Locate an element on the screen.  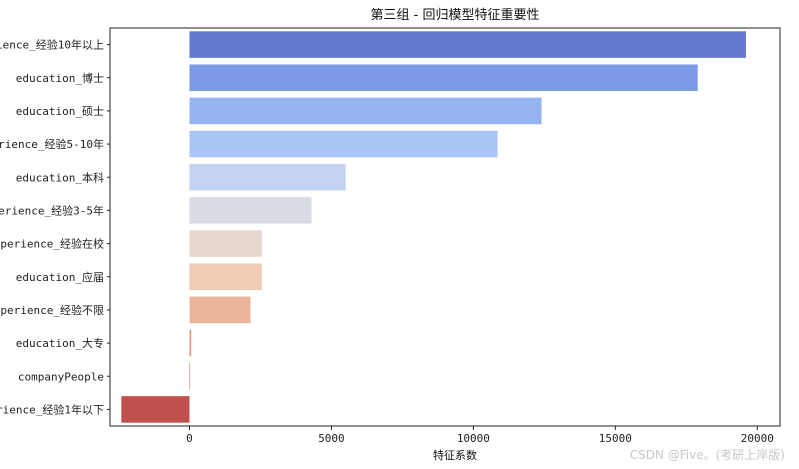
x-tick-label-0: 0 is located at coordinates (189, 438).